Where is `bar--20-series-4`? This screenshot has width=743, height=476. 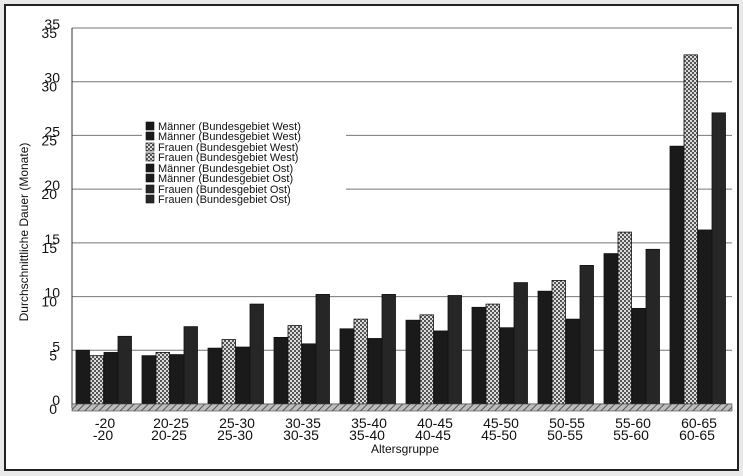 bar--20-series-4 is located at coordinates (124, 370).